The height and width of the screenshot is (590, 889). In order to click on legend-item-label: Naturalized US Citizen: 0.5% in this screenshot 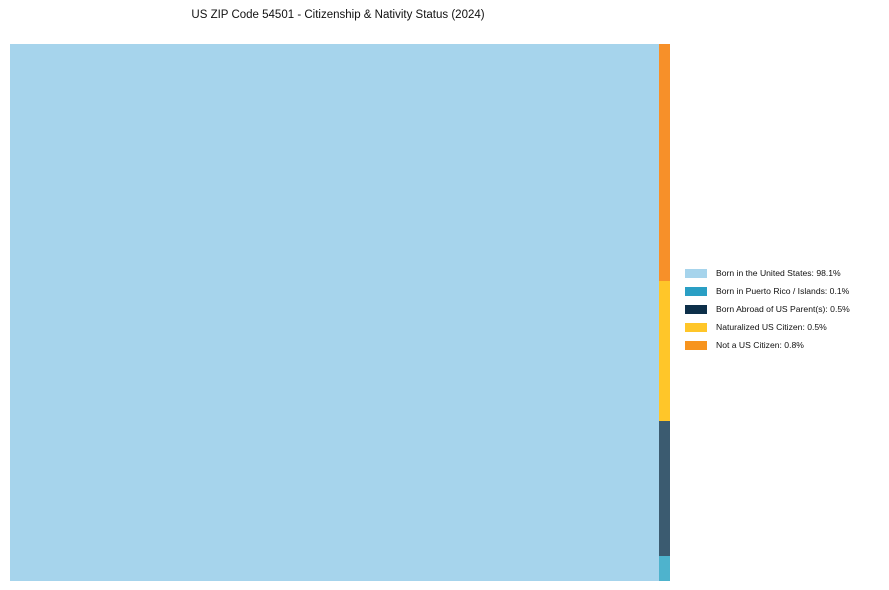, I will do `click(771, 327)`.